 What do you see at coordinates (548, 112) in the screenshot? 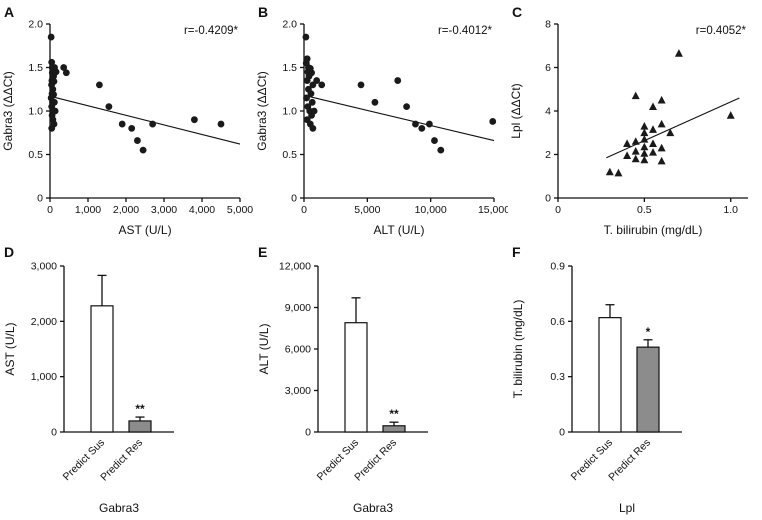
I see `y-tick-label: 4` at bounding box center [548, 112].